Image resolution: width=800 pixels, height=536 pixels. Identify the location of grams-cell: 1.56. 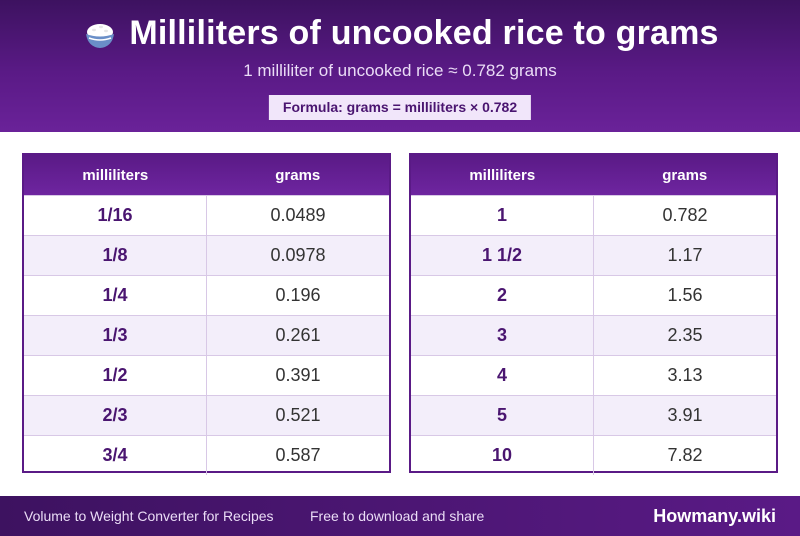
(685, 295).